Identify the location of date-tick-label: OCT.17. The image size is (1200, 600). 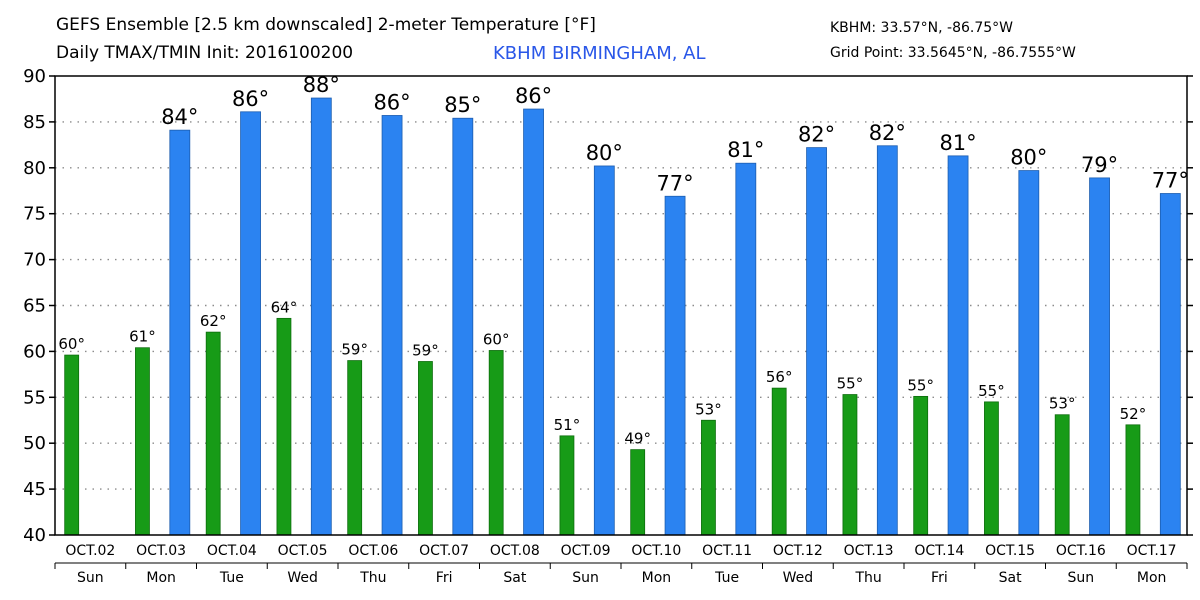
(1152, 551).